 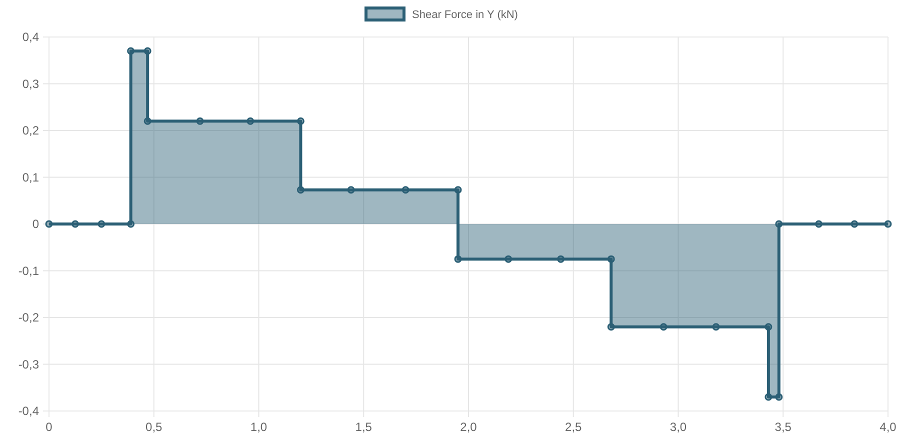 I want to click on x-tick-label: 1,5, so click(x=363, y=427).